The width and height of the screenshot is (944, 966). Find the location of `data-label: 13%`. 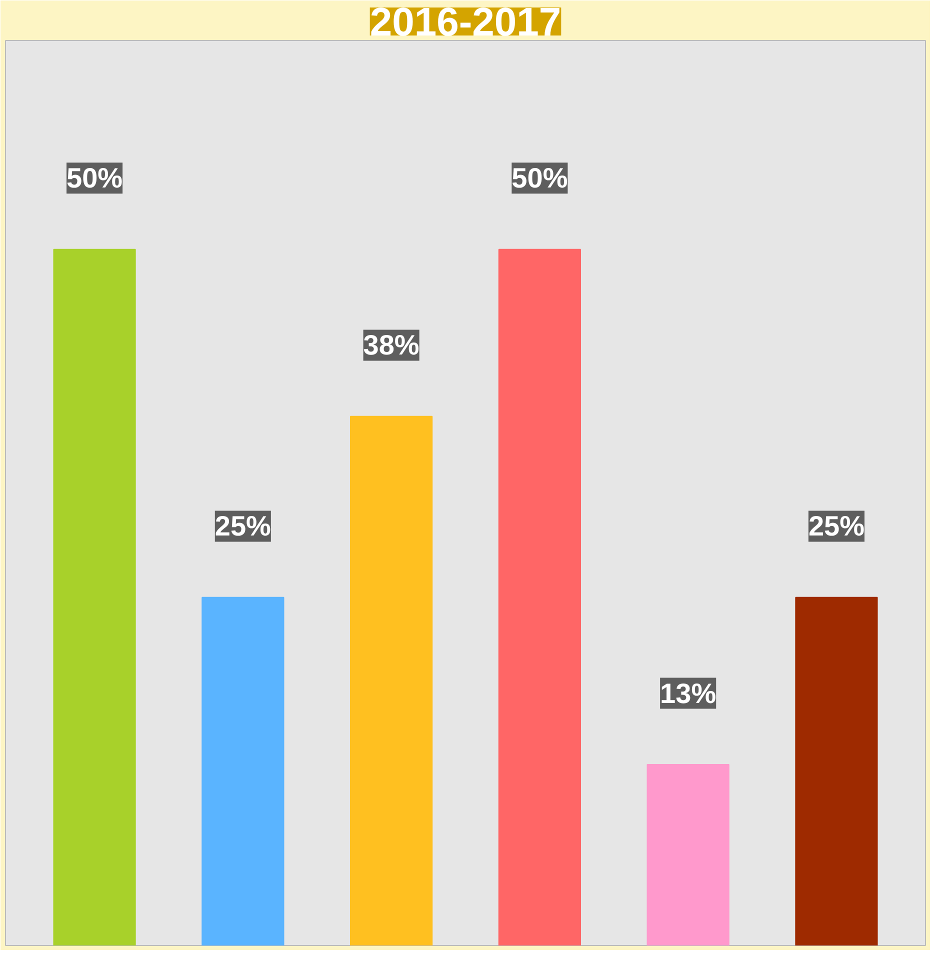

data-label: 13% is located at coordinates (688, 693).